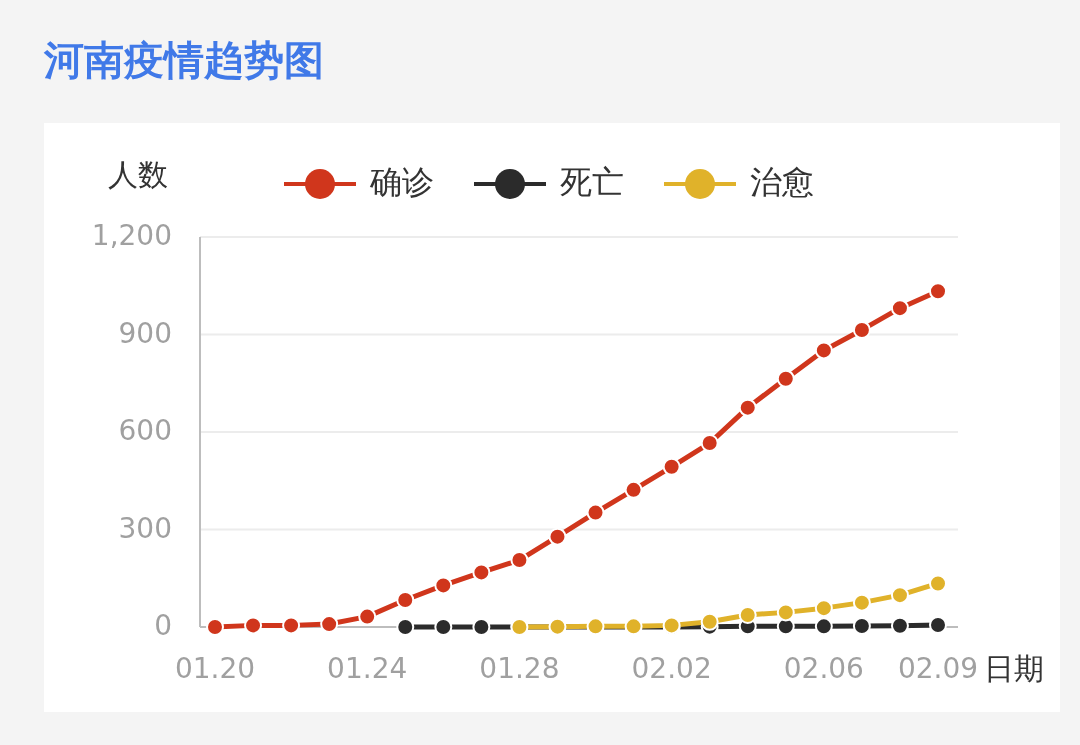 The height and width of the screenshot is (745, 1080). I want to click on chart-title: 河南疫情趋势图, so click(183, 60).